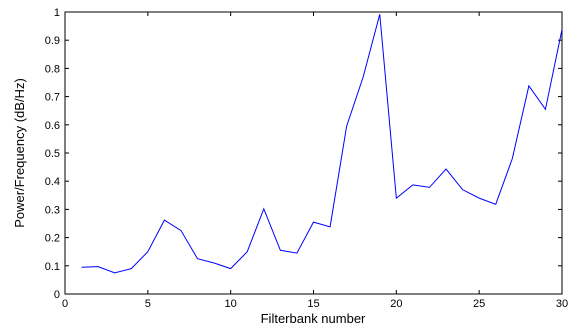 This screenshot has width=578, height=326. I want to click on y-tick-label: 0, so click(57, 295).